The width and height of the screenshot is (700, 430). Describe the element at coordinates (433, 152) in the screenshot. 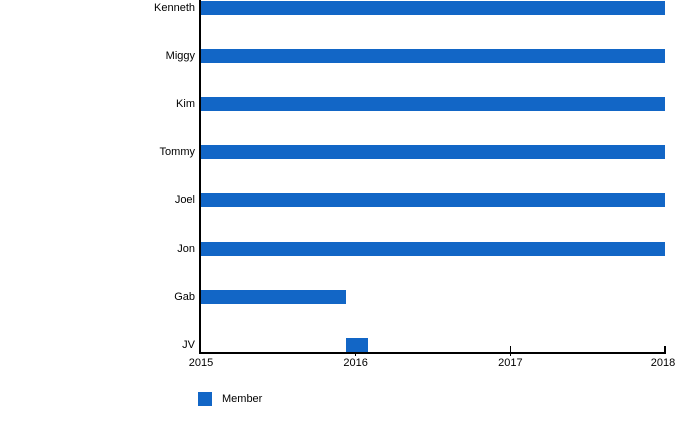

I see `bar-tommy` at that location.